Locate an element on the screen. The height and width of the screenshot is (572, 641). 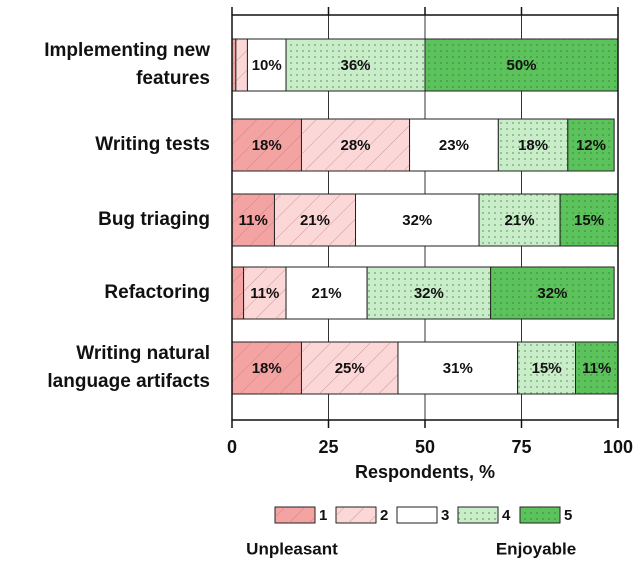
category-label: Implementing new features is located at coordinates (127, 64).